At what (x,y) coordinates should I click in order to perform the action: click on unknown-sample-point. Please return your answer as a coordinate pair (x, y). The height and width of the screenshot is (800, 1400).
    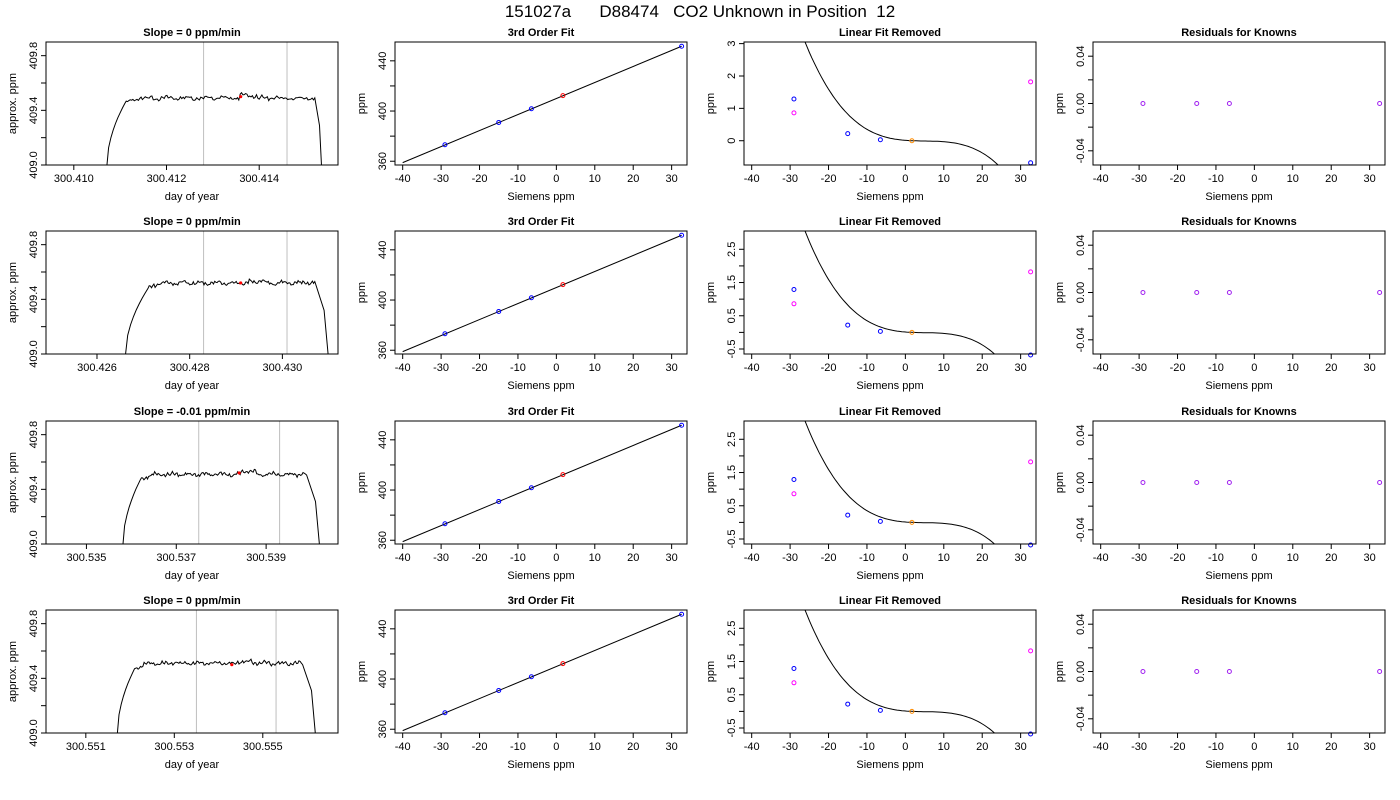
    Looking at the image, I should click on (912, 711).